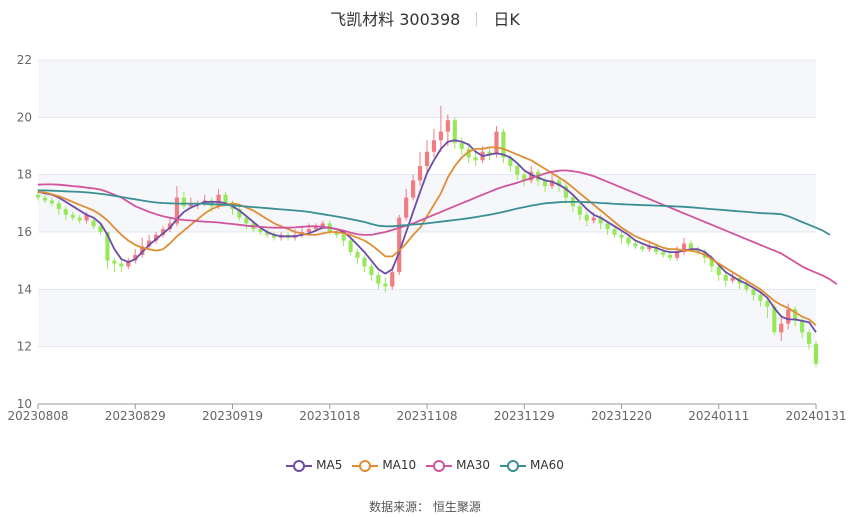 The height and width of the screenshot is (517, 850). Describe the element at coordinates (232, 416) in the screenshot. I see `x-tick-label: 20230919` at that location.